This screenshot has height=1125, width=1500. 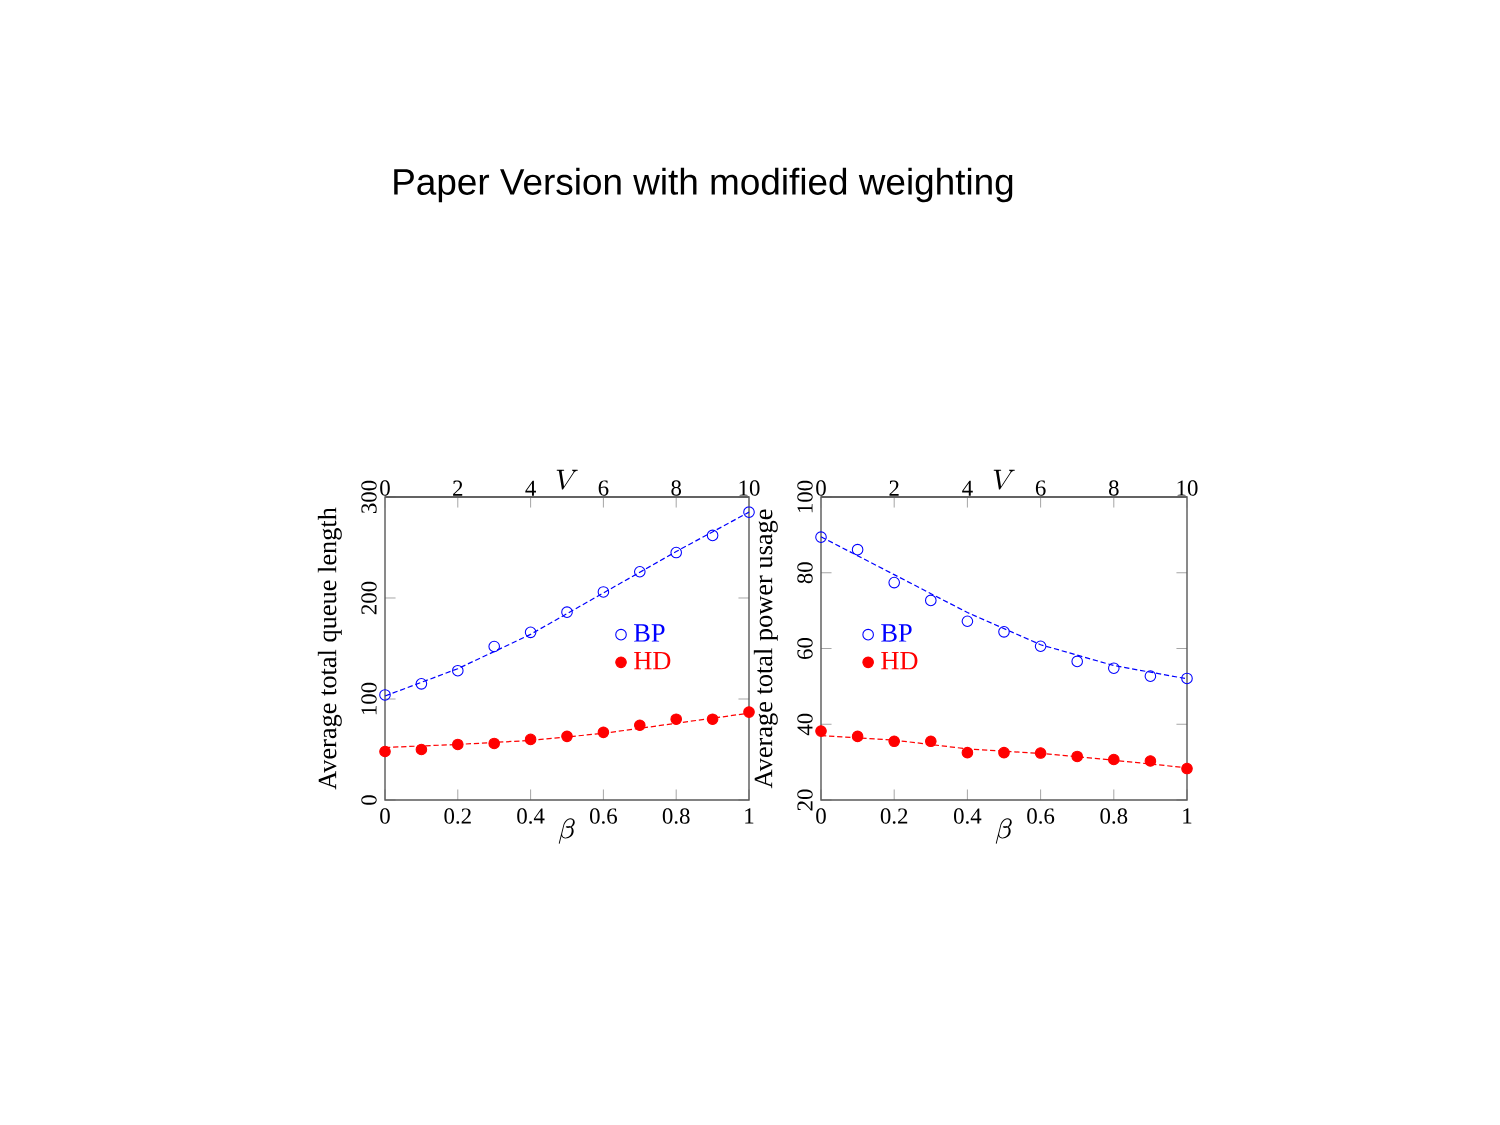 I want to click on y-tick-label: 60, so click(x=805, y=648).